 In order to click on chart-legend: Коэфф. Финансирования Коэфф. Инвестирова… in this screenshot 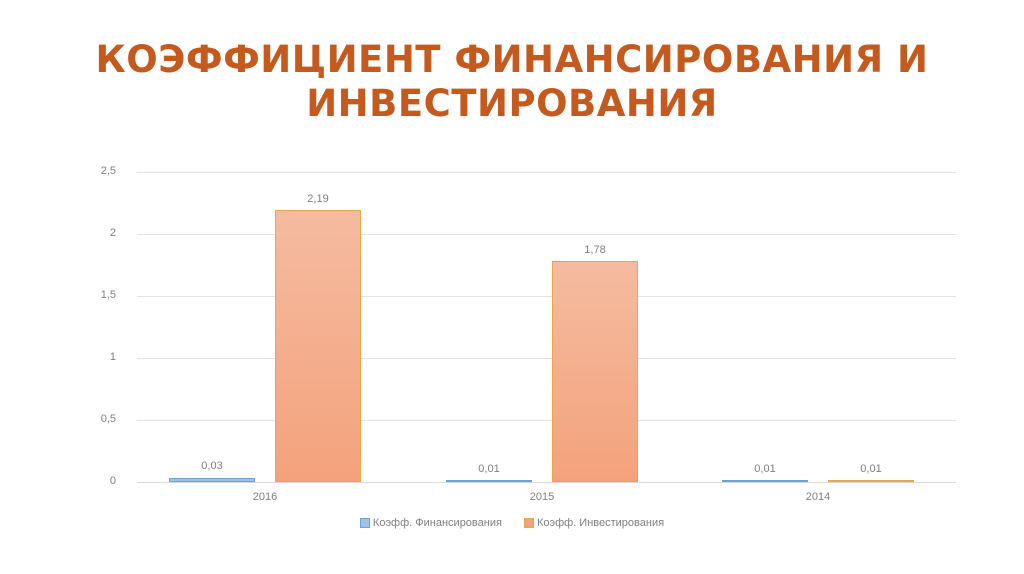, I will do `click(512, 523)`.